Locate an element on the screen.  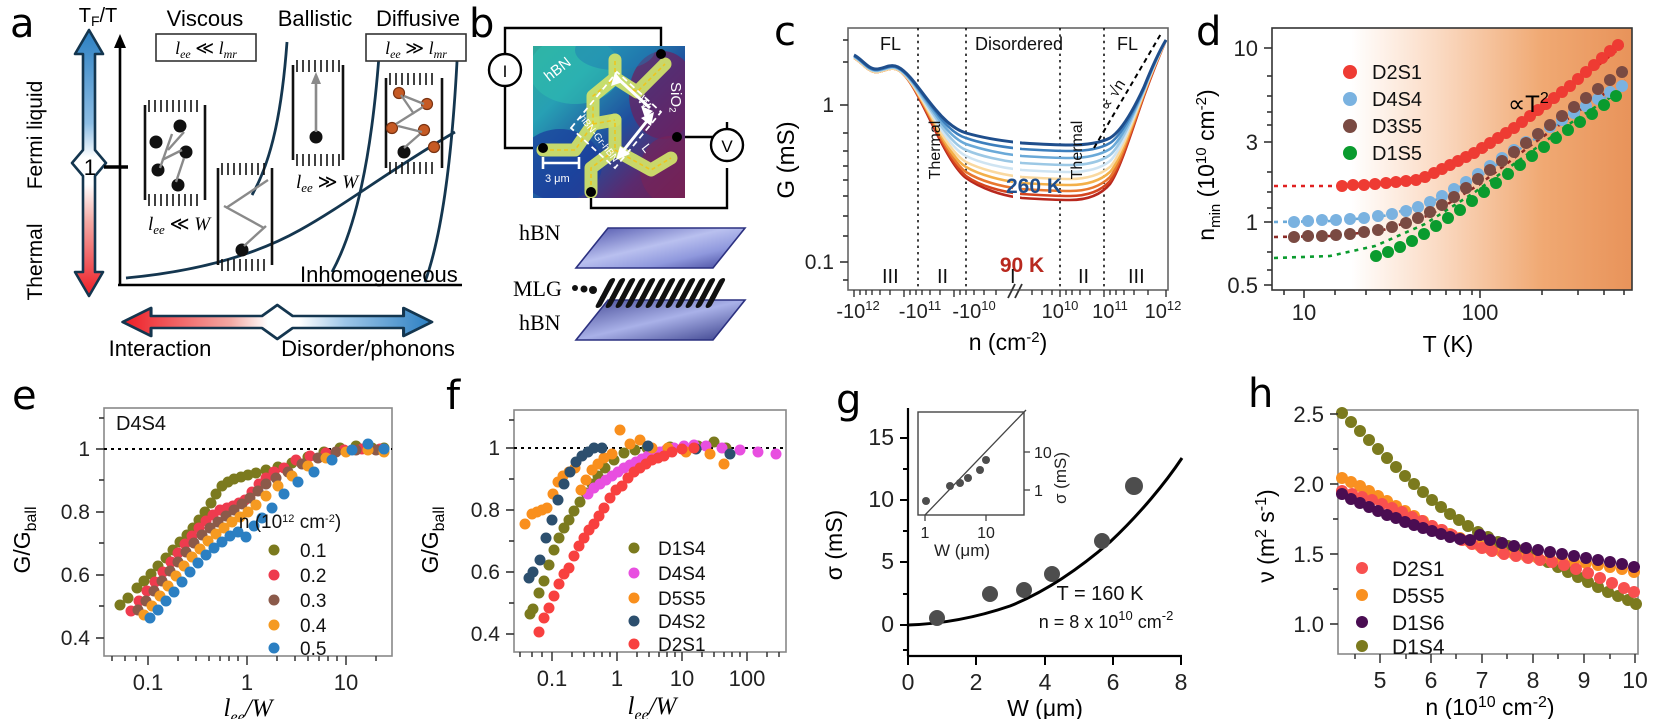
panel-e-x-ticks is located at coordinates (244, 660).